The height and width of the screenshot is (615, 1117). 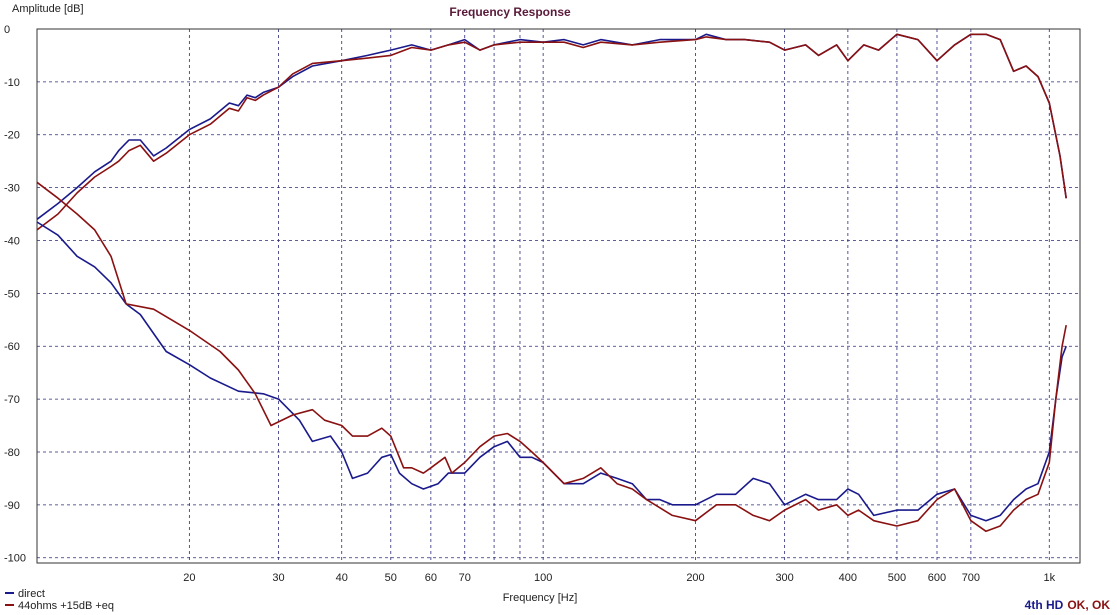 I want to click on x-tick-label: 30, so click(x=278, y=578).